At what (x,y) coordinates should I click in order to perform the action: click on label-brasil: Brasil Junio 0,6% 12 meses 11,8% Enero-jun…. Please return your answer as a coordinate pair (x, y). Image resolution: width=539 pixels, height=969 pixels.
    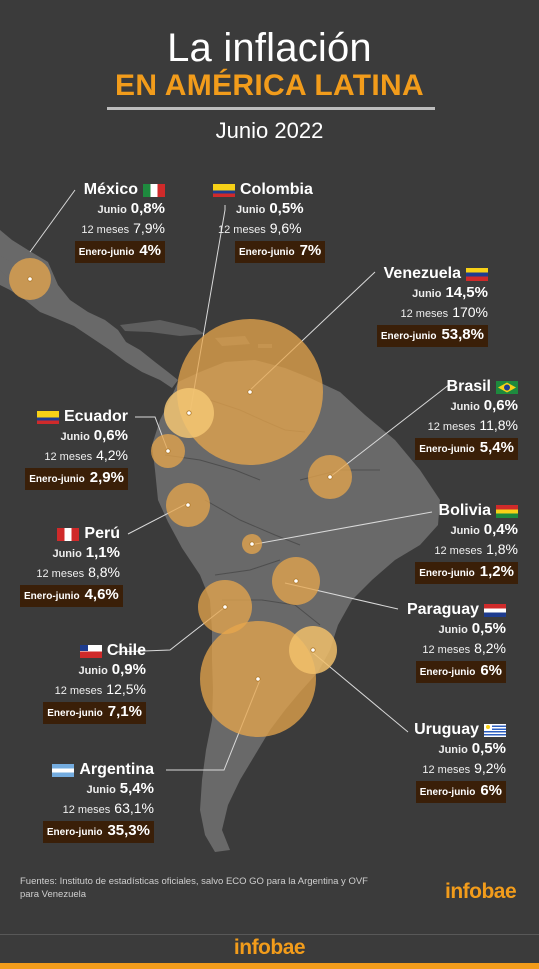
    Looking at the image, I should click on (464, 418).